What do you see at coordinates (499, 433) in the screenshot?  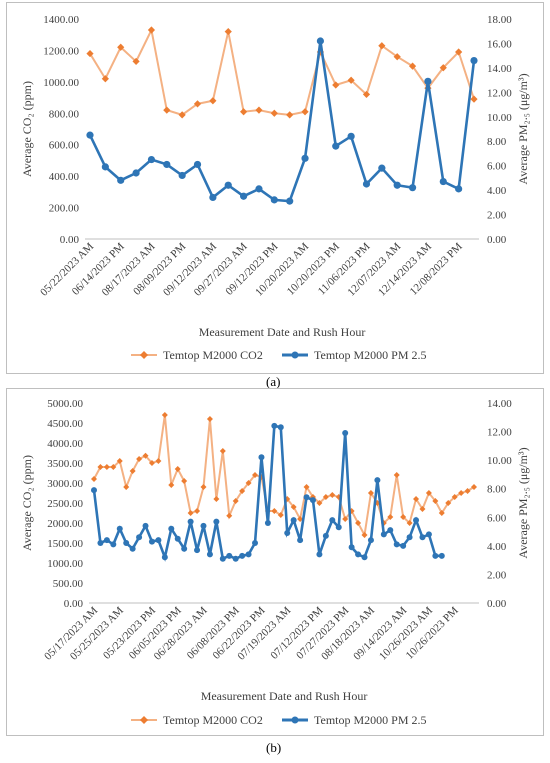 I see `y-right-tick-label: 12.00` at bounding box center [499, 433].